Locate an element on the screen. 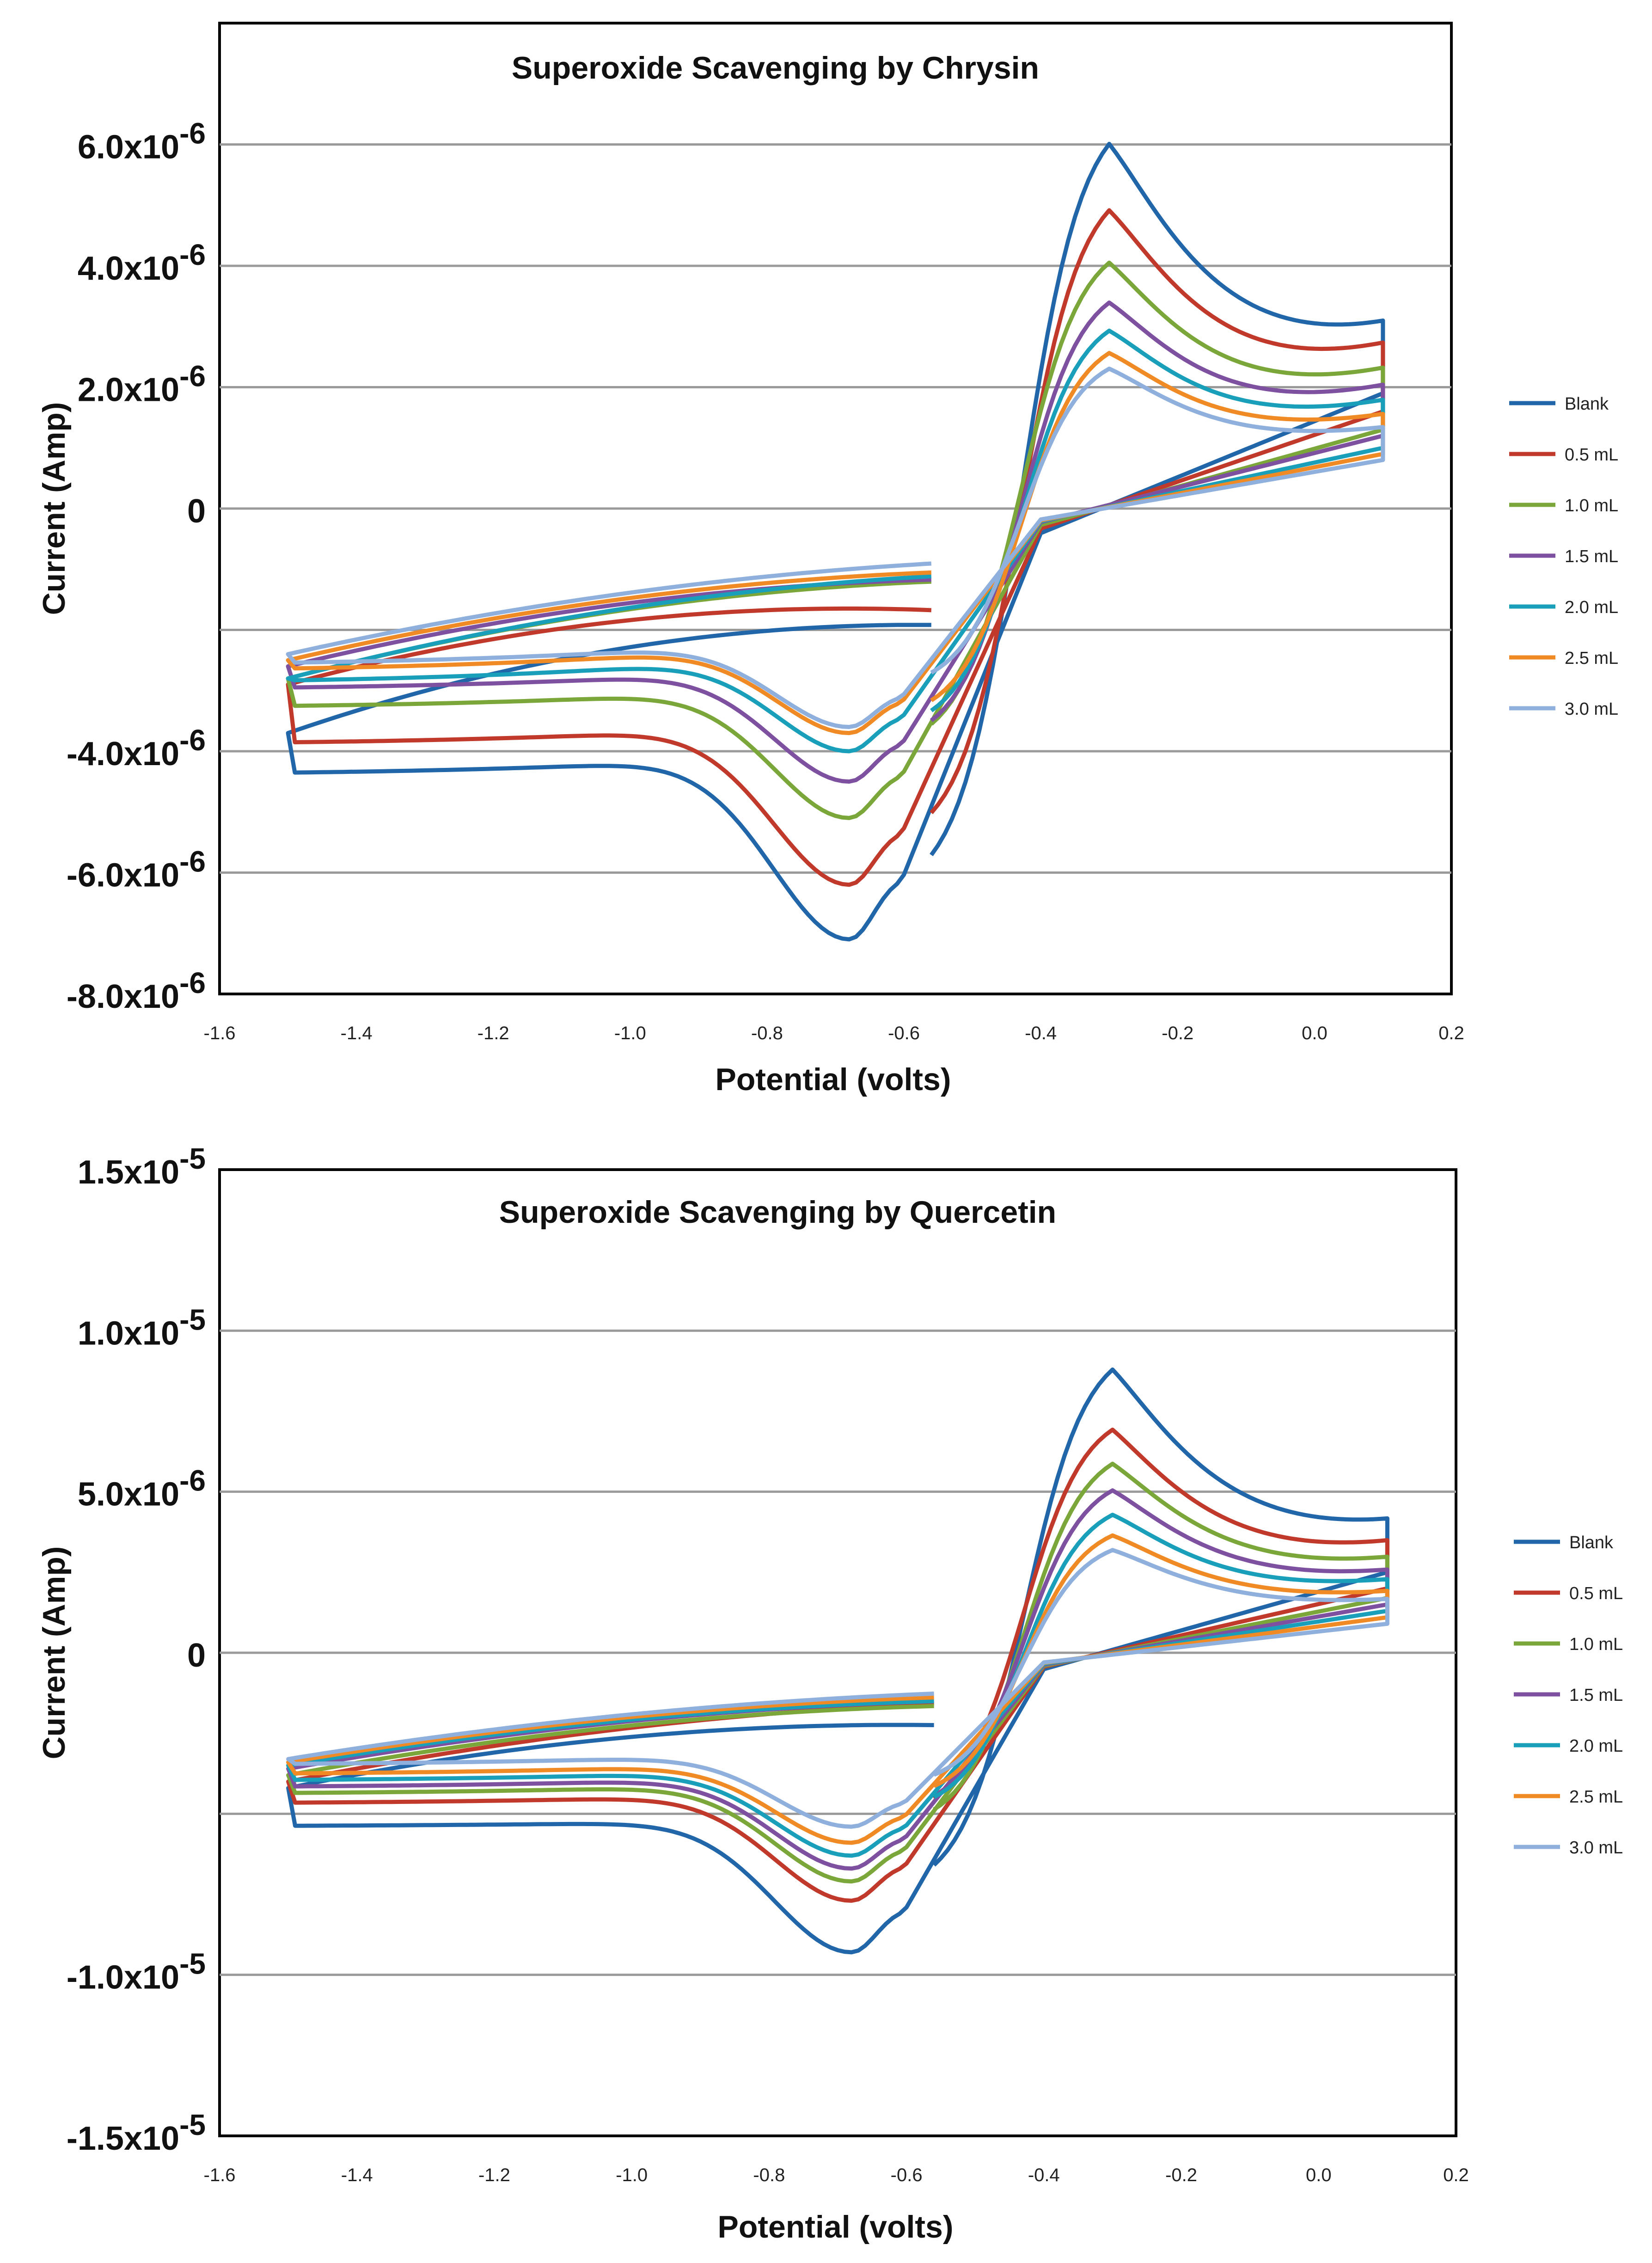  y-tick-label: 1.0x10⁻⁵ is located at coordinates (142, 1327).